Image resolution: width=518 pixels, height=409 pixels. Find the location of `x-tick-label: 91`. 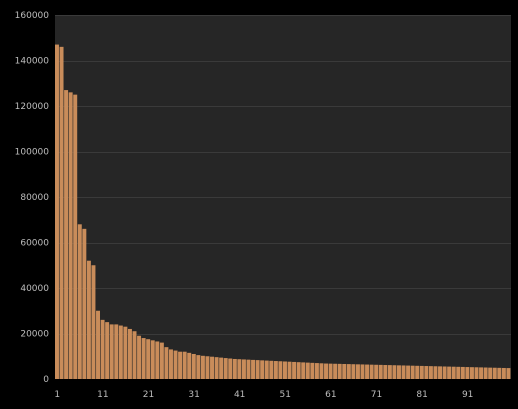

x-tick-label: 91 is located at coordinates (467, 395).